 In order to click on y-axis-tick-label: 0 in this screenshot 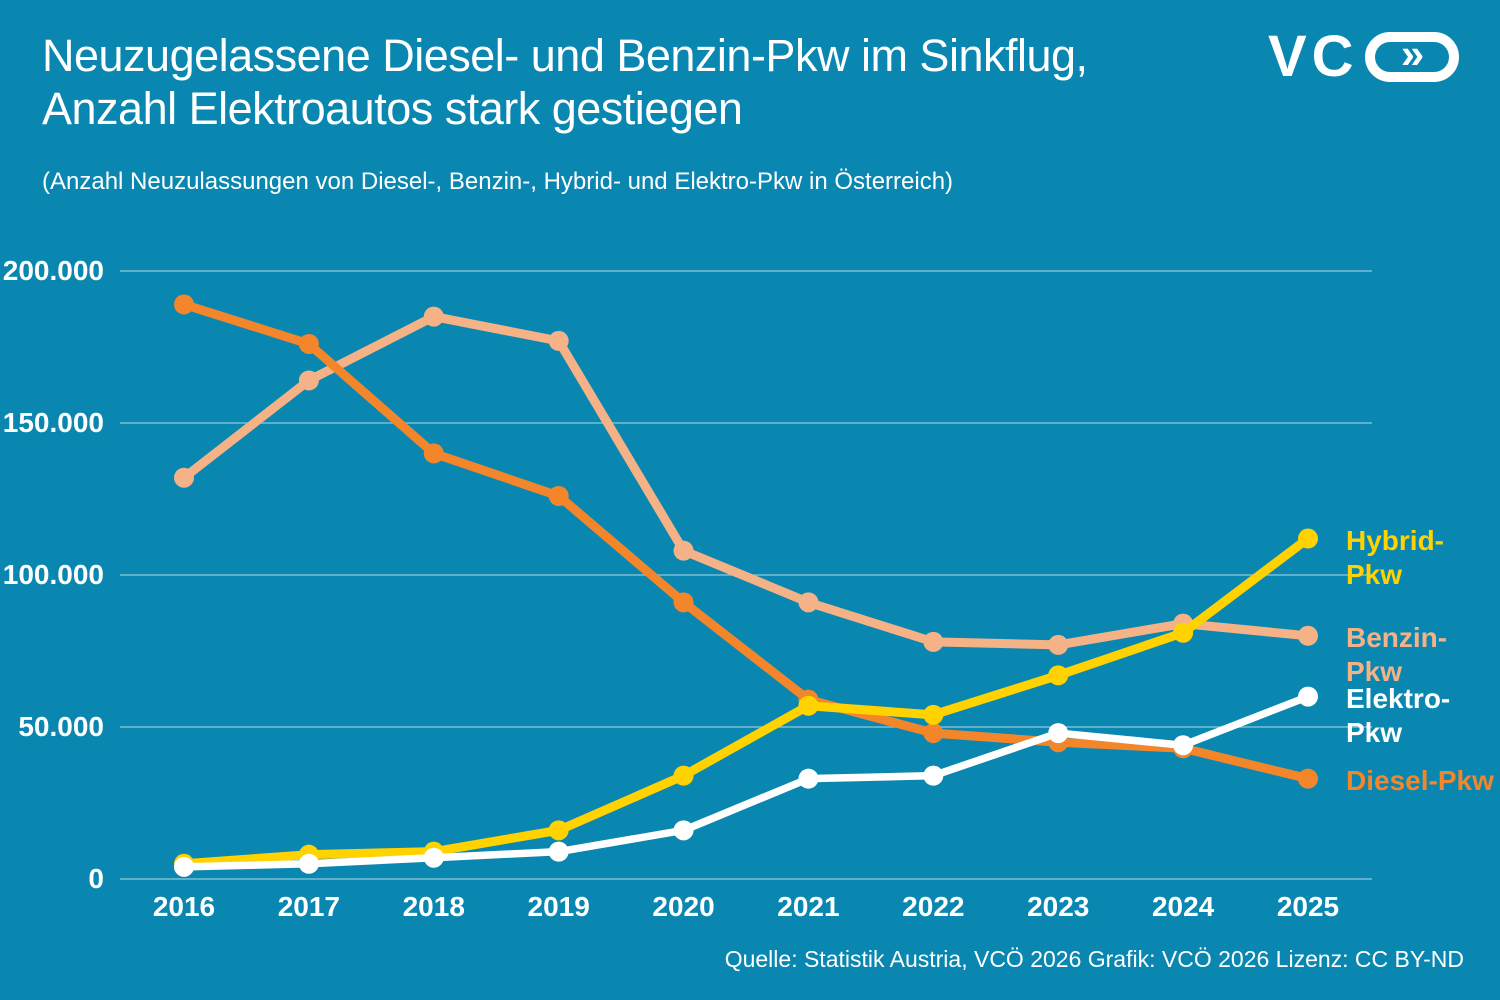, I will do `click(96, 878)`.